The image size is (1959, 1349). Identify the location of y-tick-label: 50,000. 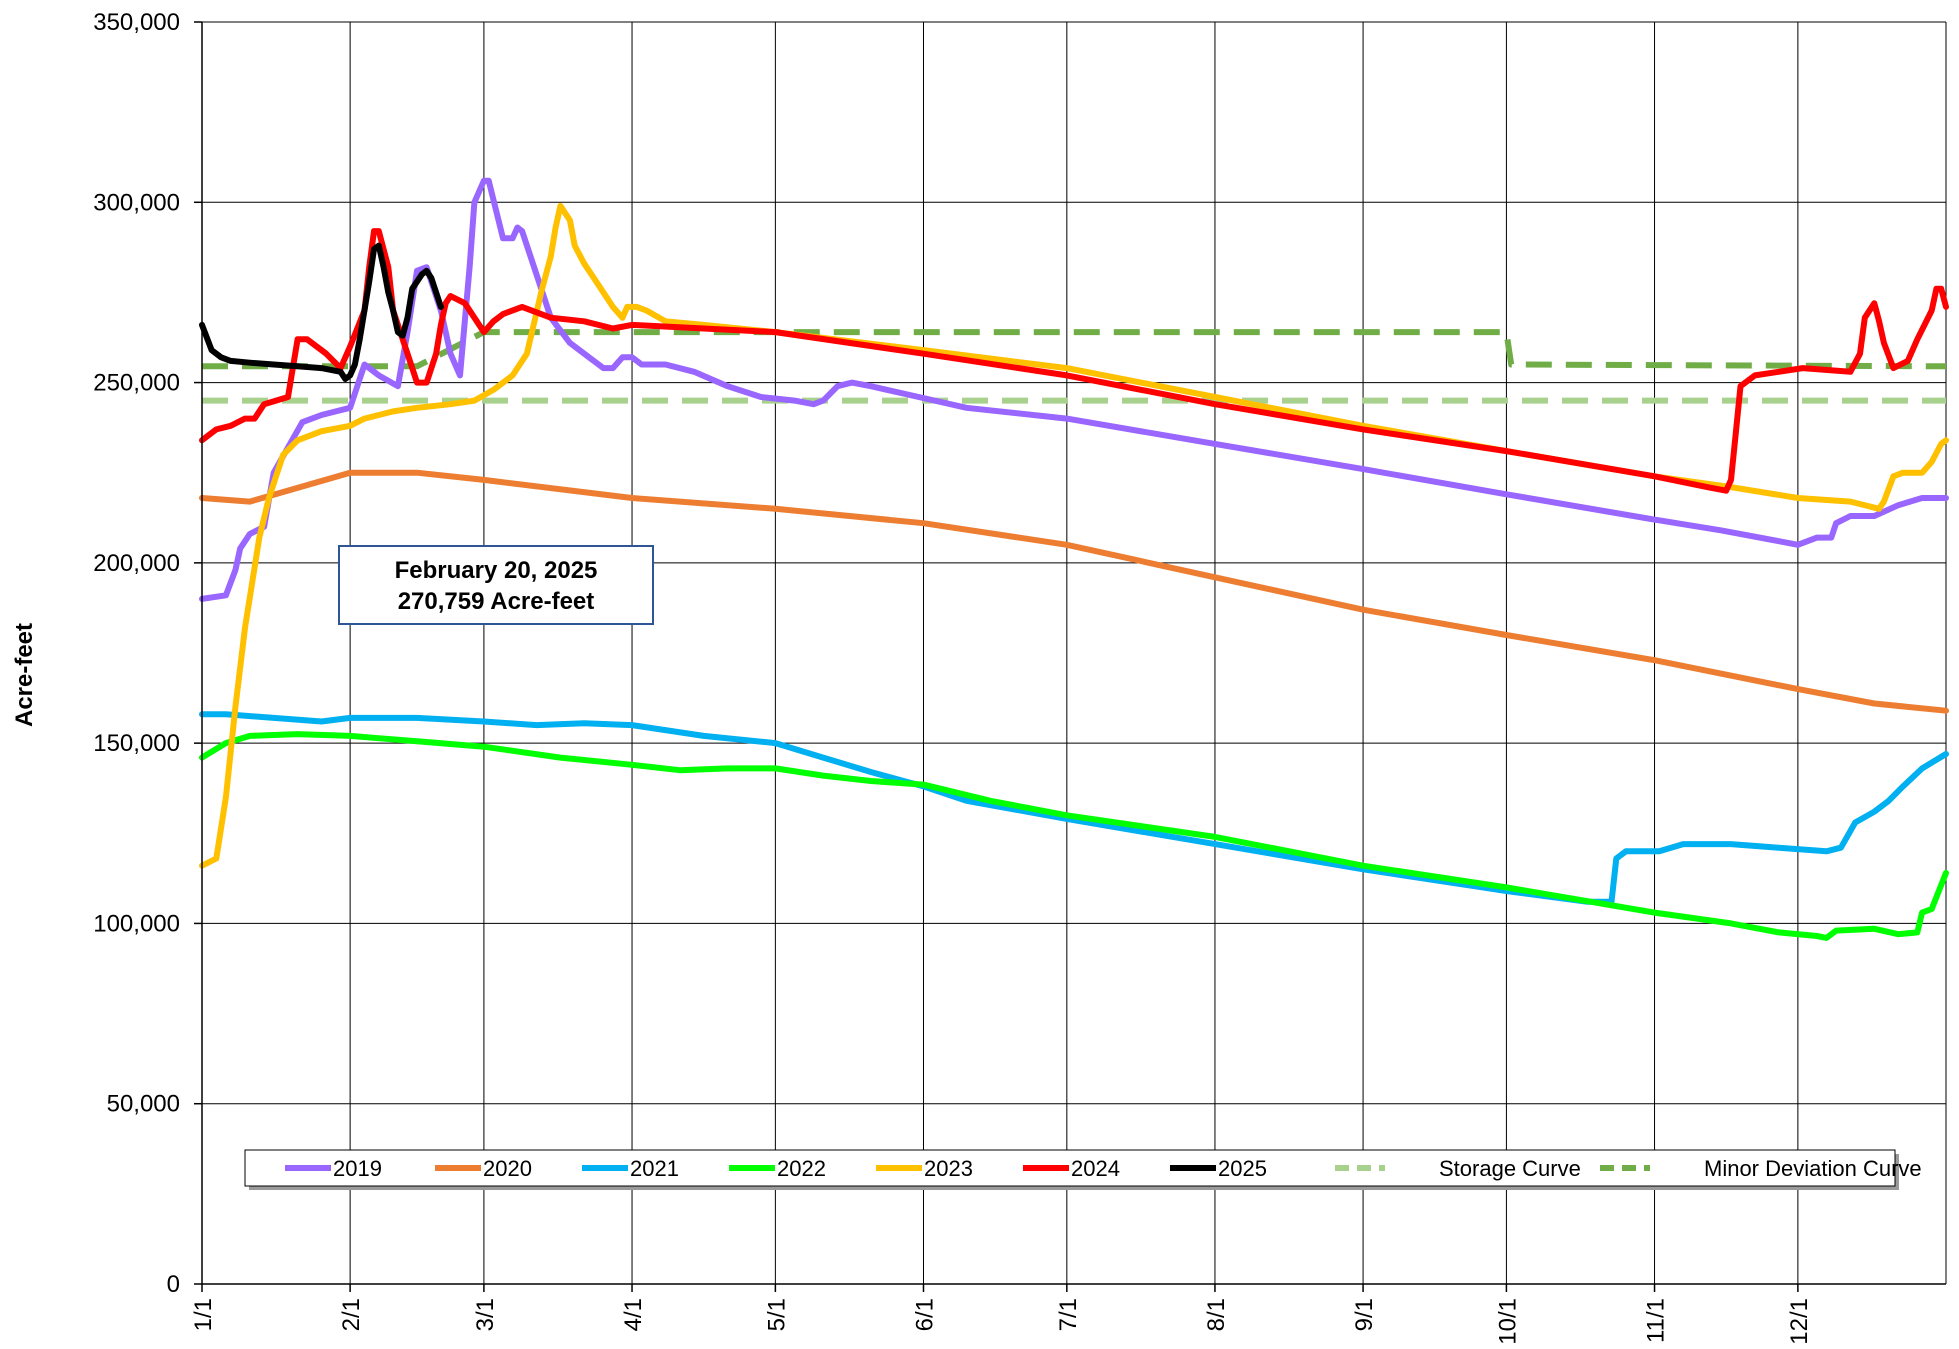
(143, 1104).